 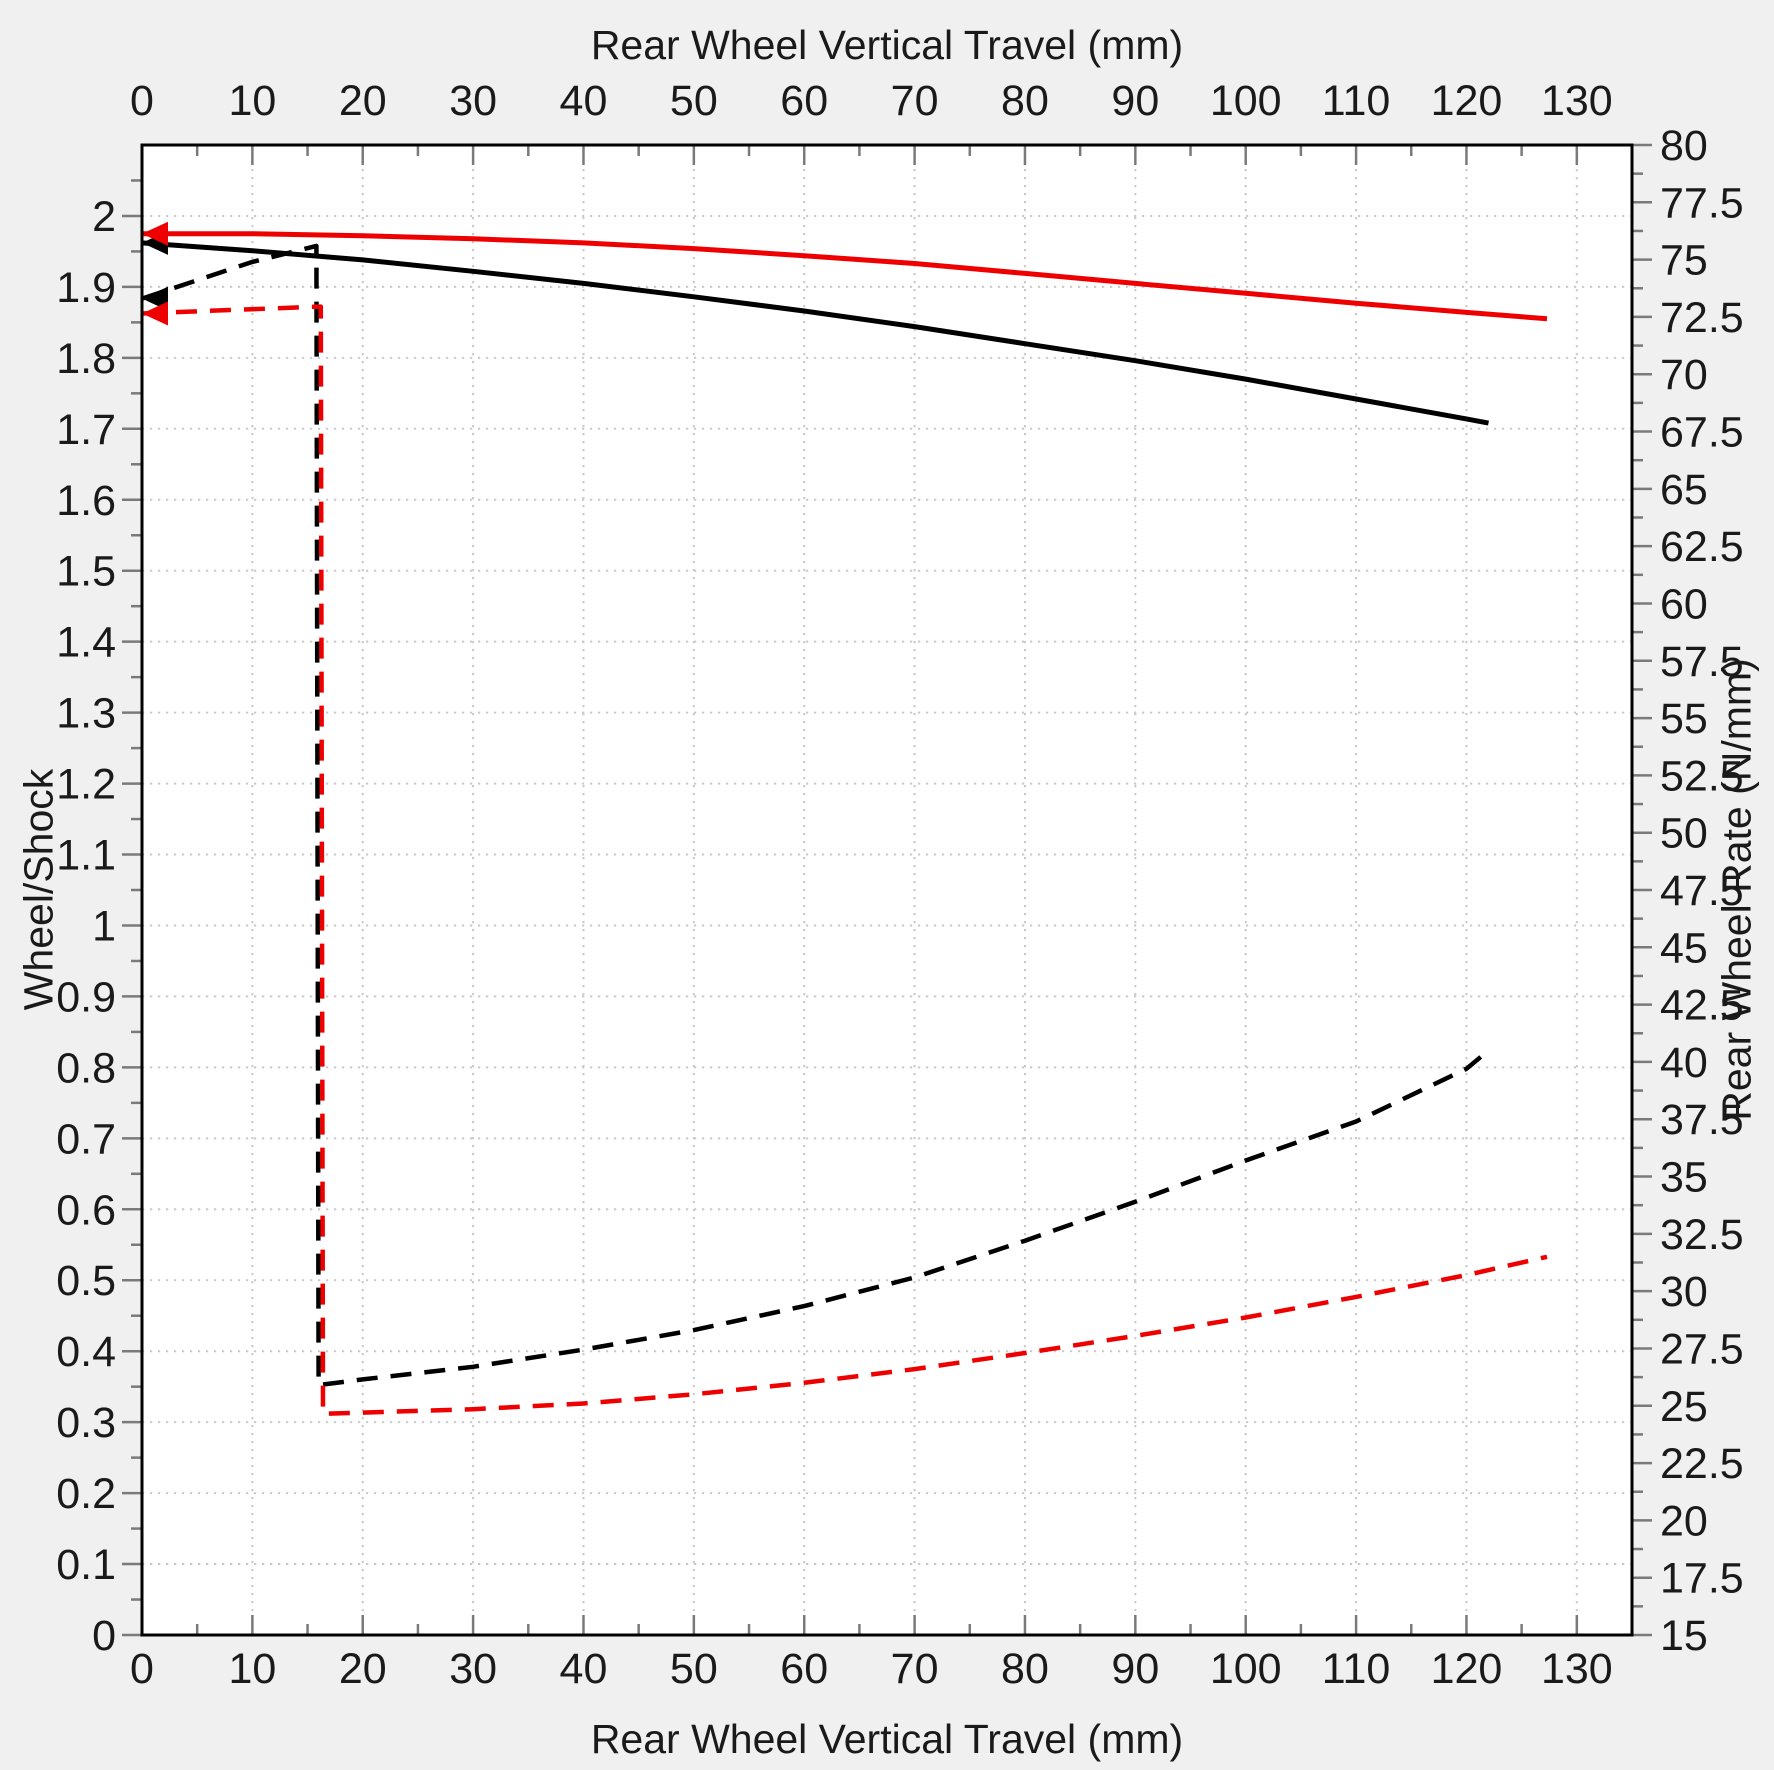 What do you see at coordinates (86, 1281) in the screenshot?
I see `y-left-tick-label: 0.5` at bounding box center [86, 1281].